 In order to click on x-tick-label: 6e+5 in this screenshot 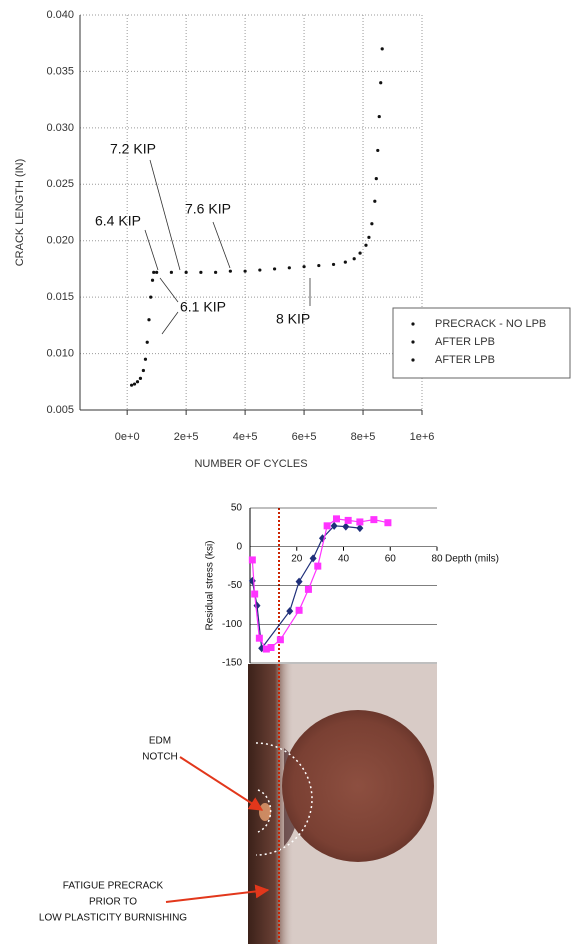, I will do `click(304, 437)`.